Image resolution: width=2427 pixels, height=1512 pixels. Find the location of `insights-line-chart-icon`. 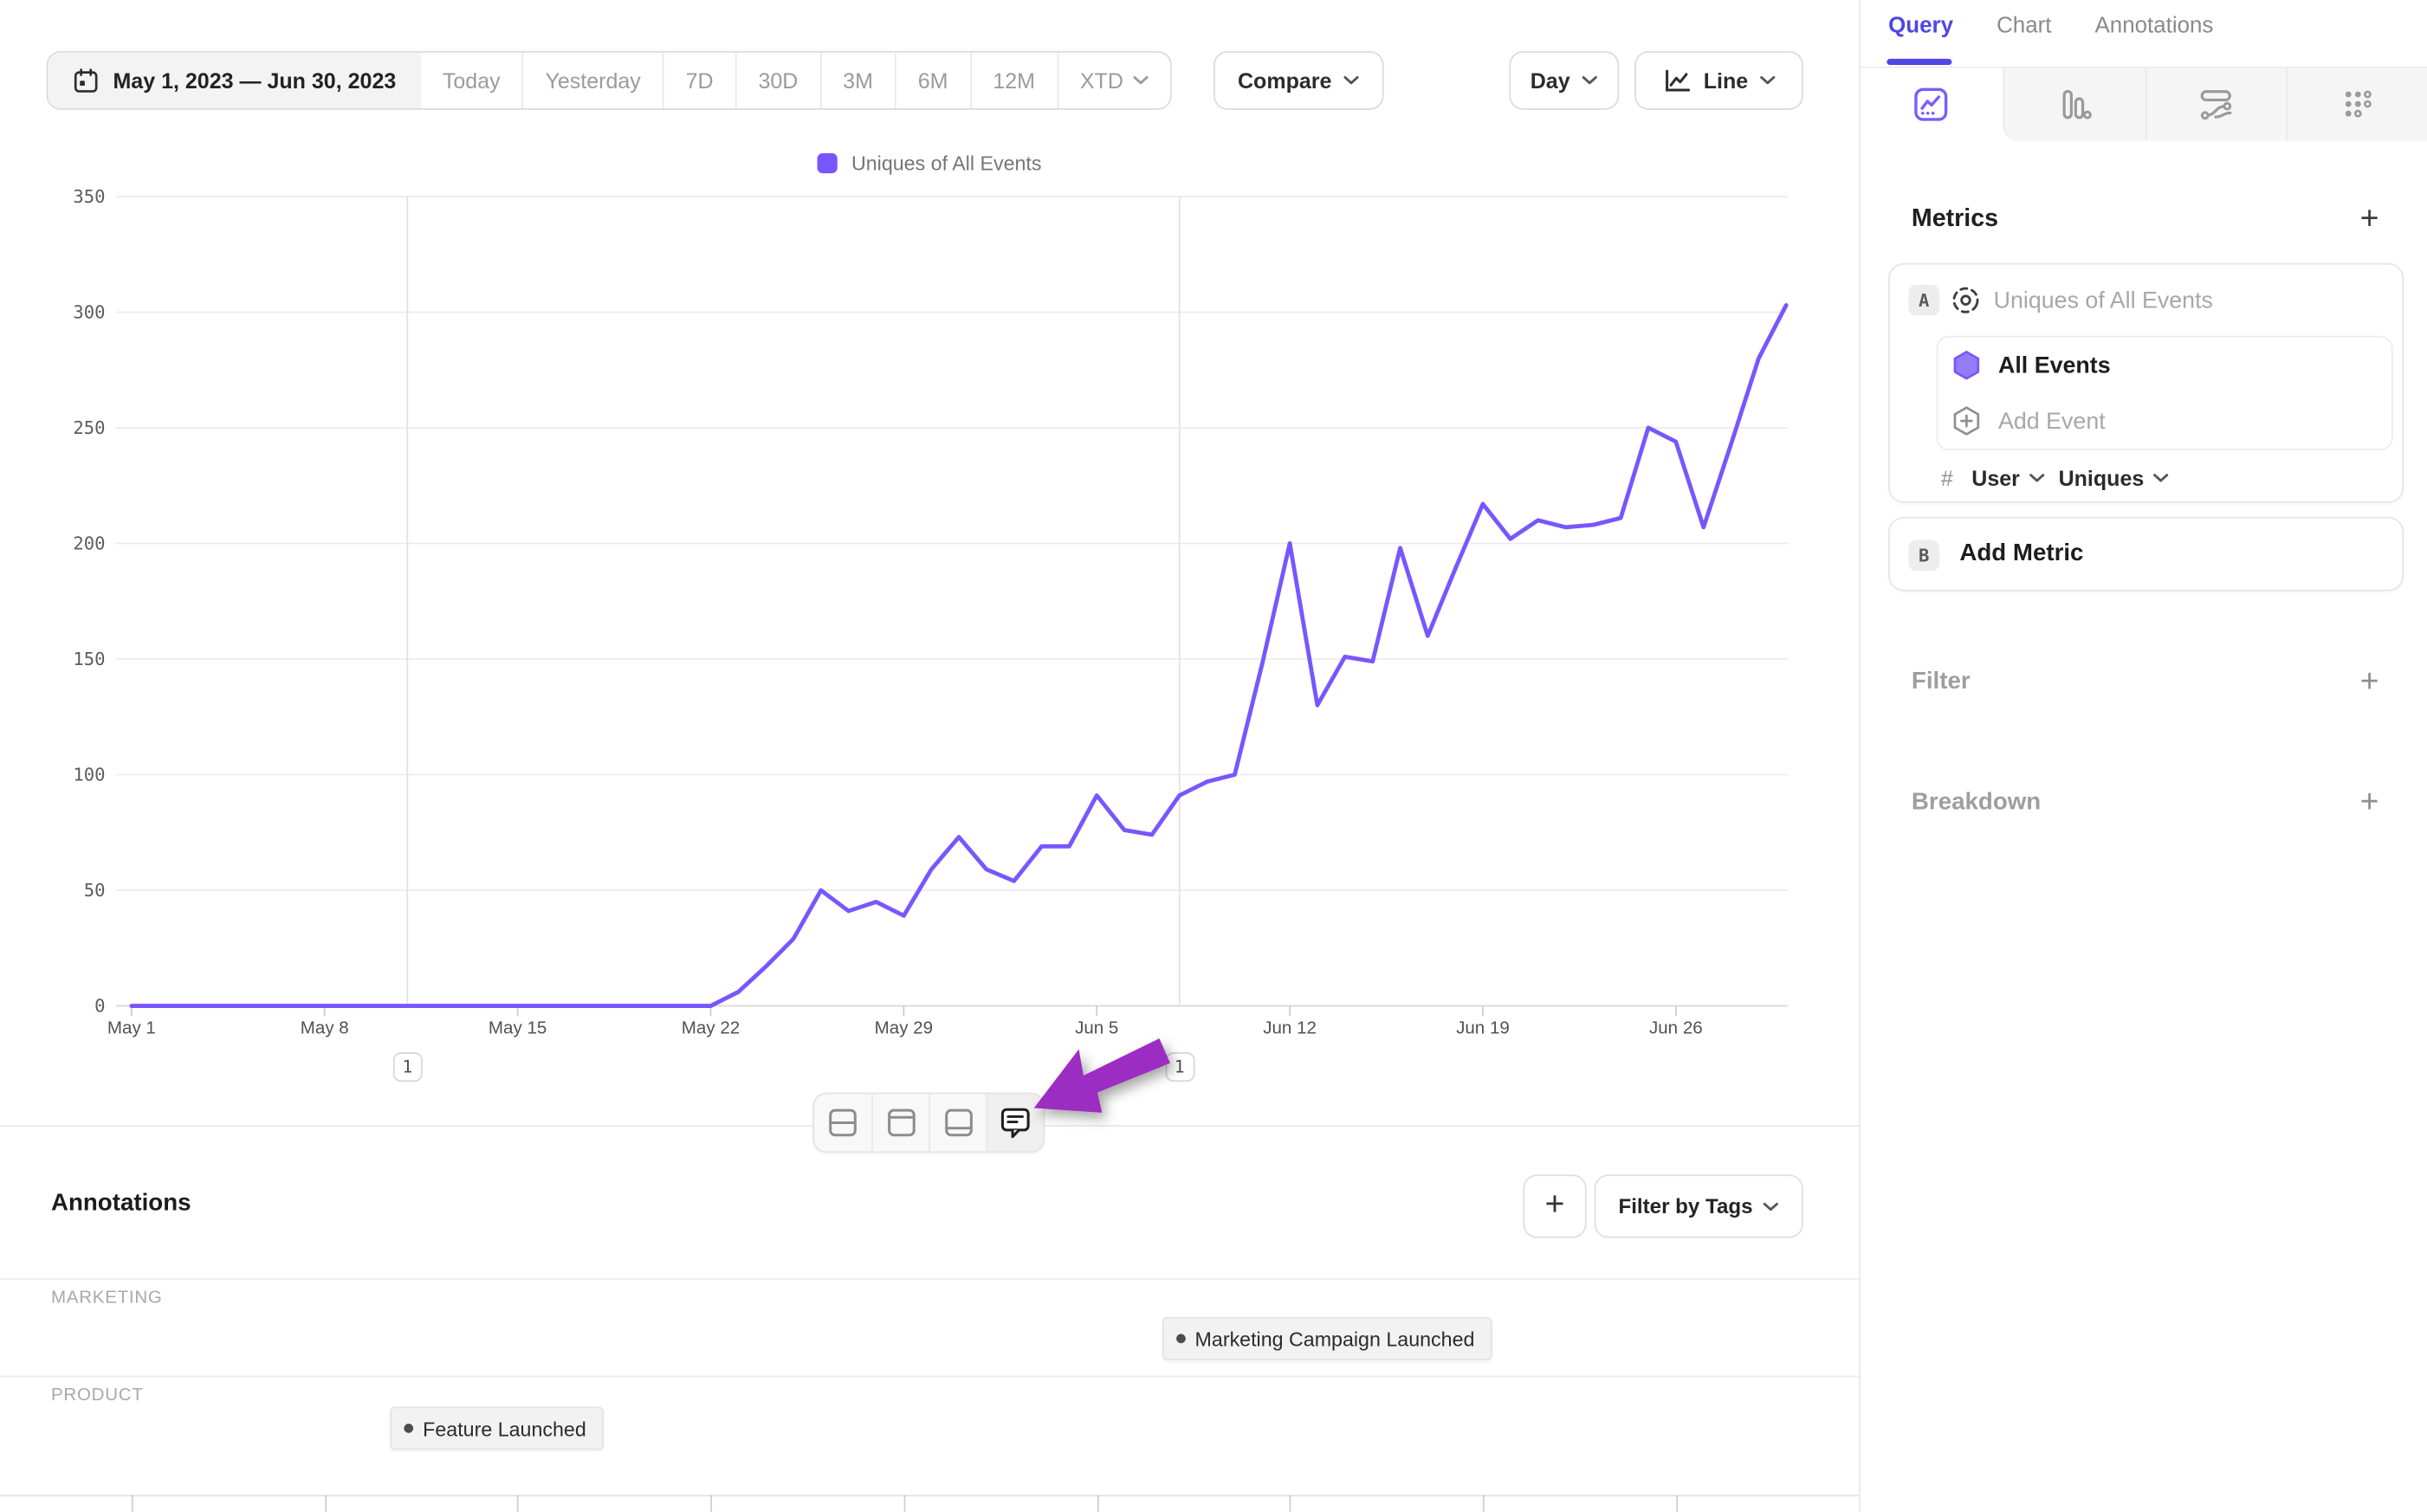

insights-line-chart-icon is located at coordinates (1931, 104).